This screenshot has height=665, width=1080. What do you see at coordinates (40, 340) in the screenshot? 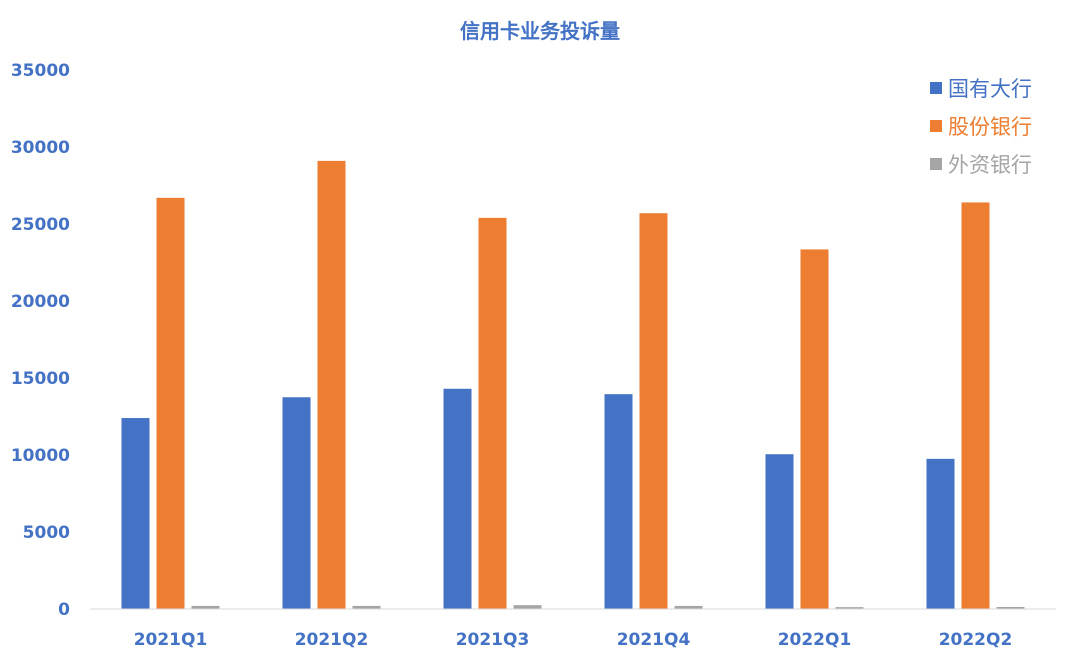
I see `y-axis: 0 5000 10000 15000 20000 25000 30000 35000` at bounding box center [40, 340].